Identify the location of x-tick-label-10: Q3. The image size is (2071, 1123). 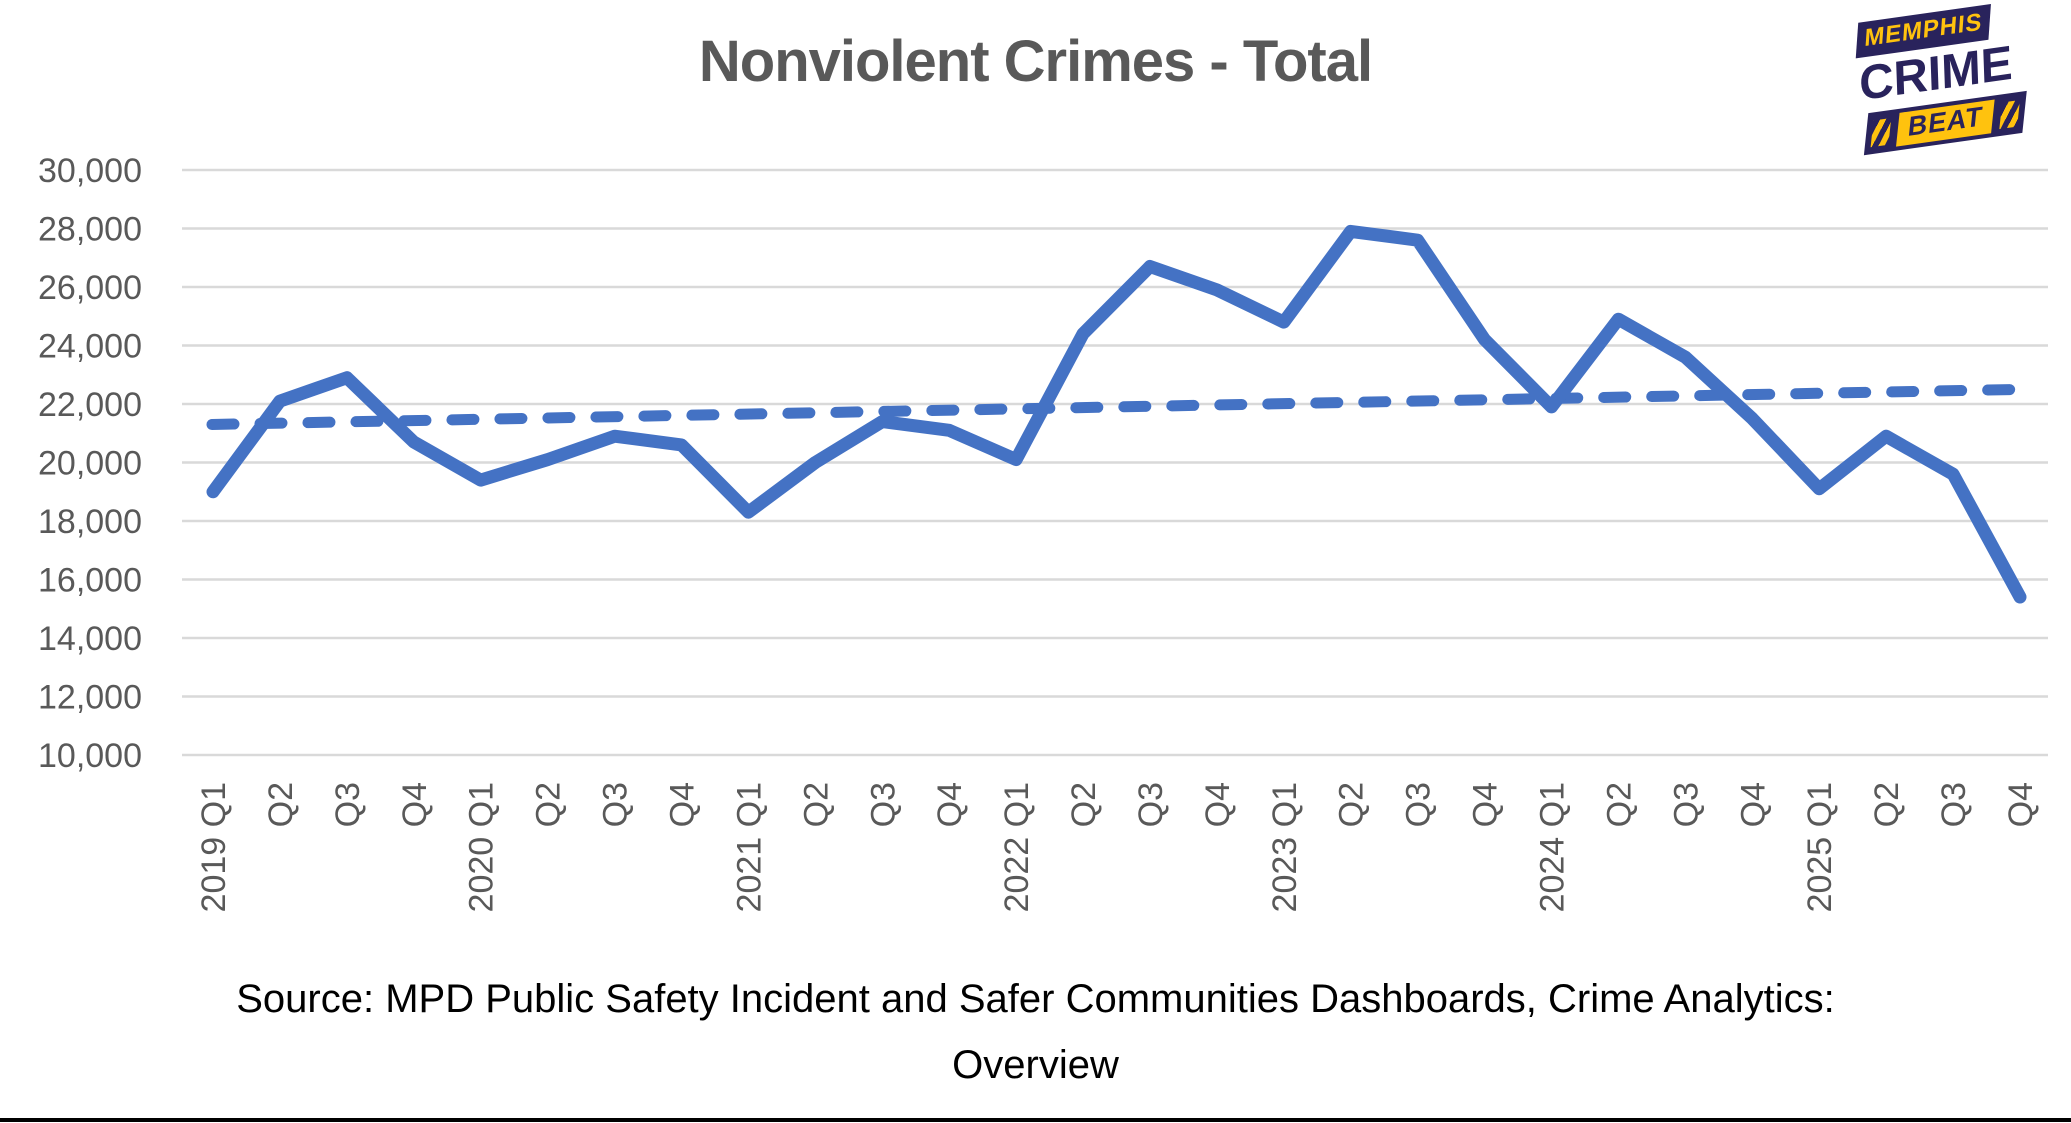
(883, 804).